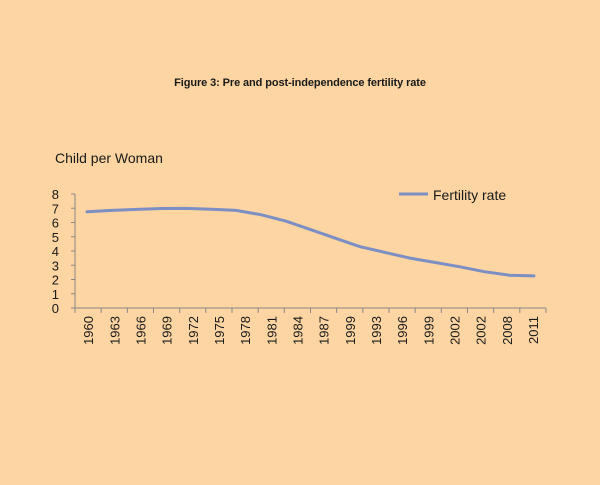 Image resolution: width=600 pixels, height=485 pixels. What do you see at coordinates (55, 251) in the screenshot?
I see `y-tick-label: 4` at bounding box center [55, 251].